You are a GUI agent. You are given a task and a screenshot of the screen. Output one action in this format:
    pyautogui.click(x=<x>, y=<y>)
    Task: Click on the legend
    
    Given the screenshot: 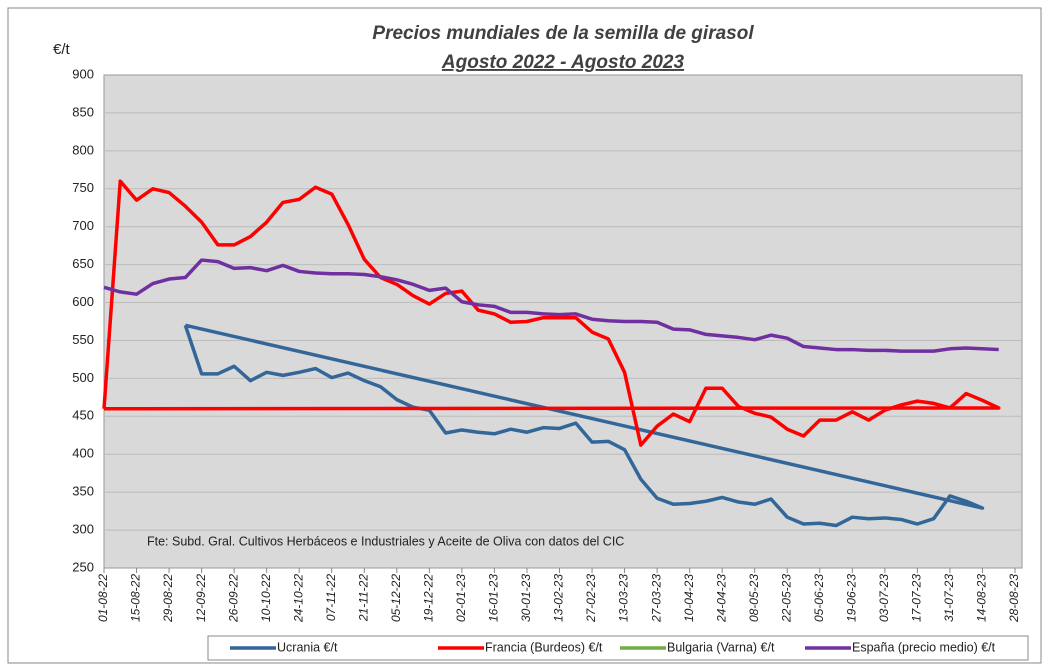 What is the action you would take?
    pyautogui.click(x=618, y=648)
    